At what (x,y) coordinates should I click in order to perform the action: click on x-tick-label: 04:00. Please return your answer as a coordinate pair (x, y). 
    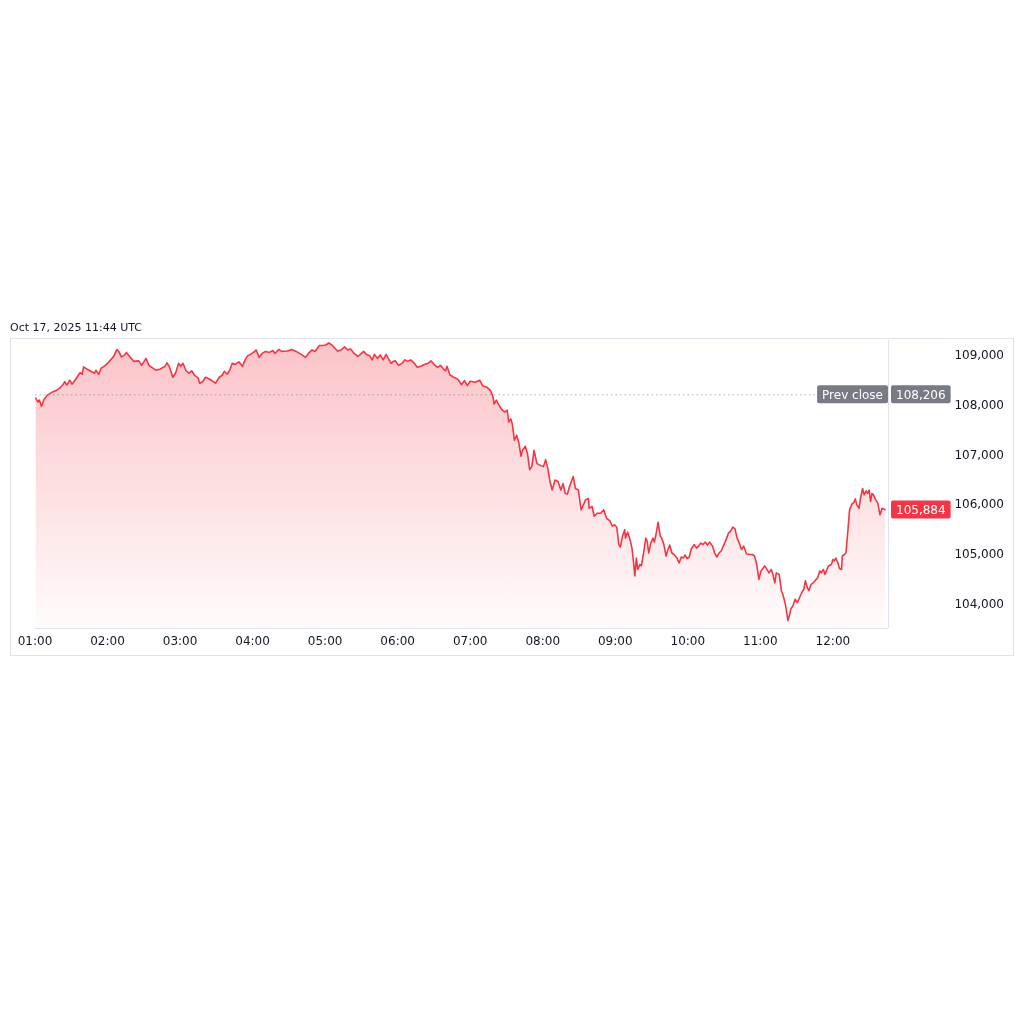
    Looking at the image, I should click on (252, 641).